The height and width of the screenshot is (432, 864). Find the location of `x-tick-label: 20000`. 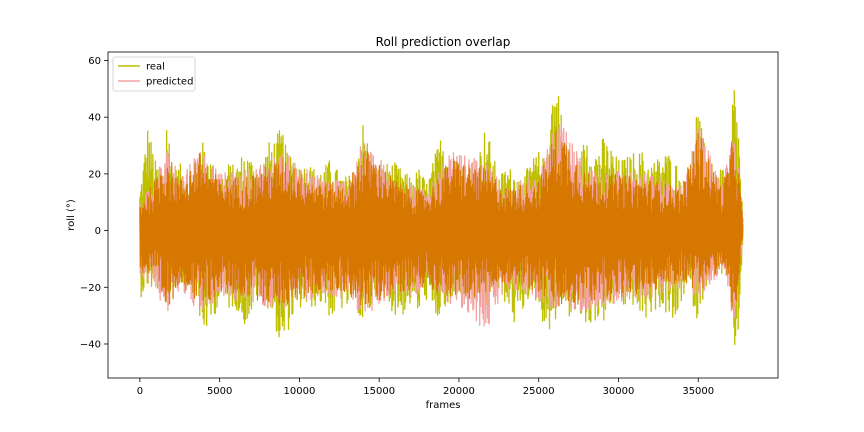

x-tick-label: 20000 is located at coordinates (459, 391).